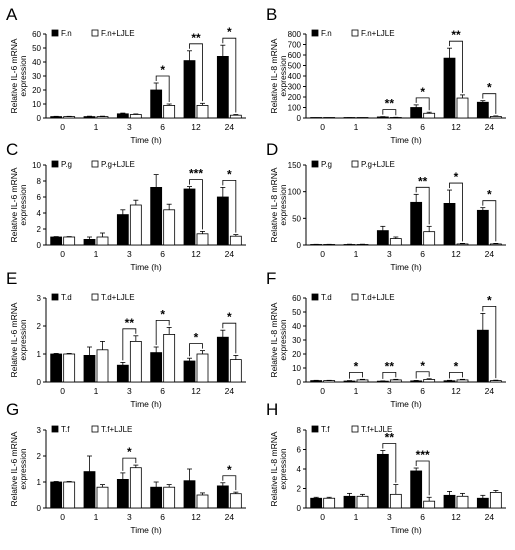  I want to click on panel-label: G, so click(12, 409).